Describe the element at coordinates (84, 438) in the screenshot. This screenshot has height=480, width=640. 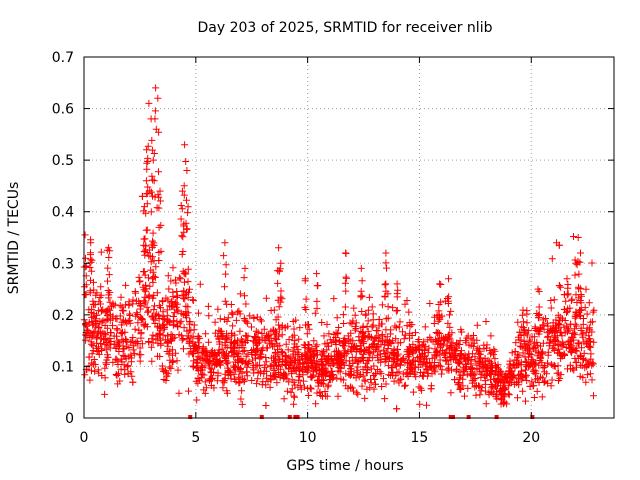
I see `x-tick-label: 0` at that location.